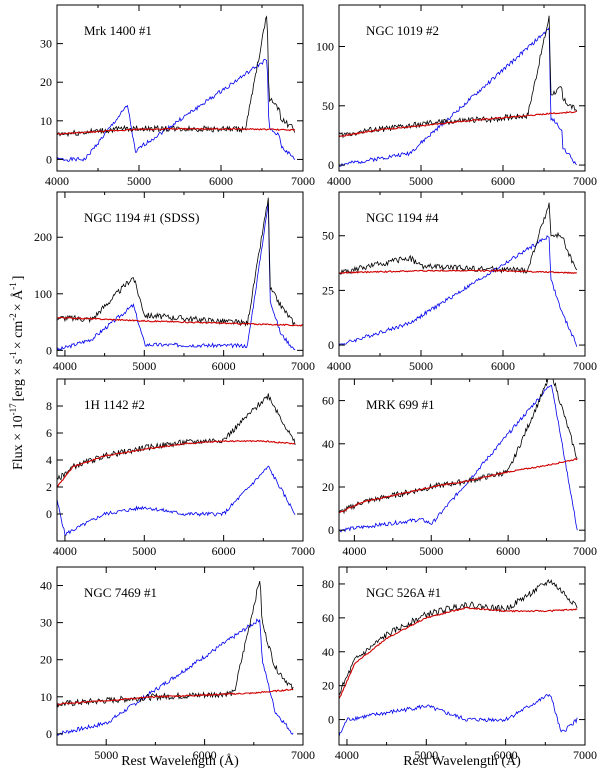  What do you see at coordinates (49, 433) in the screenshot?
I see `y-tick-label: 6` at bounding box center [49, 433].